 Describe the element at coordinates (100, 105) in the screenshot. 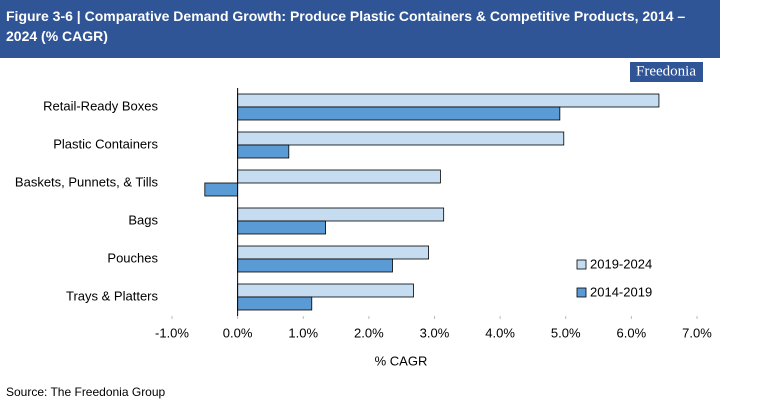

I see `y-tick-label: Retail-Ready Boxes` at that location.